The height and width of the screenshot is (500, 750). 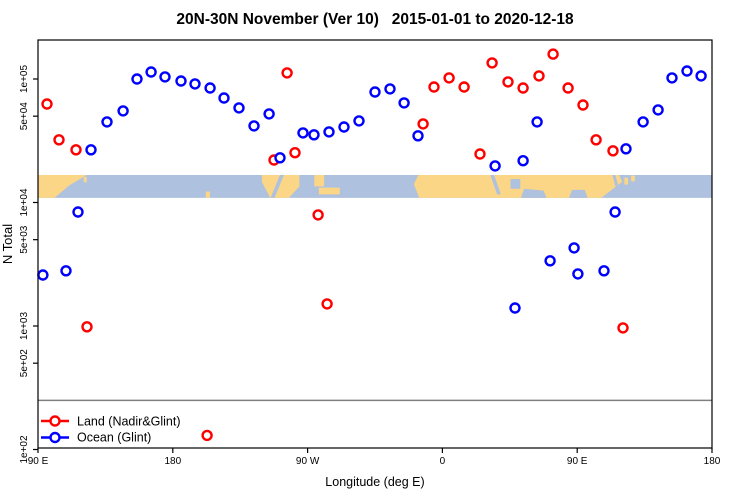 I want to click on y-tick-label: 1e+04, so click(x=24, y=202).